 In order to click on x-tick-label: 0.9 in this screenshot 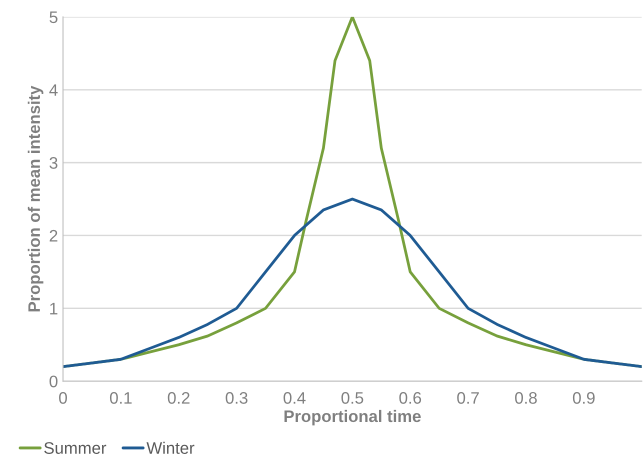, I will do `click(583, 398)`.